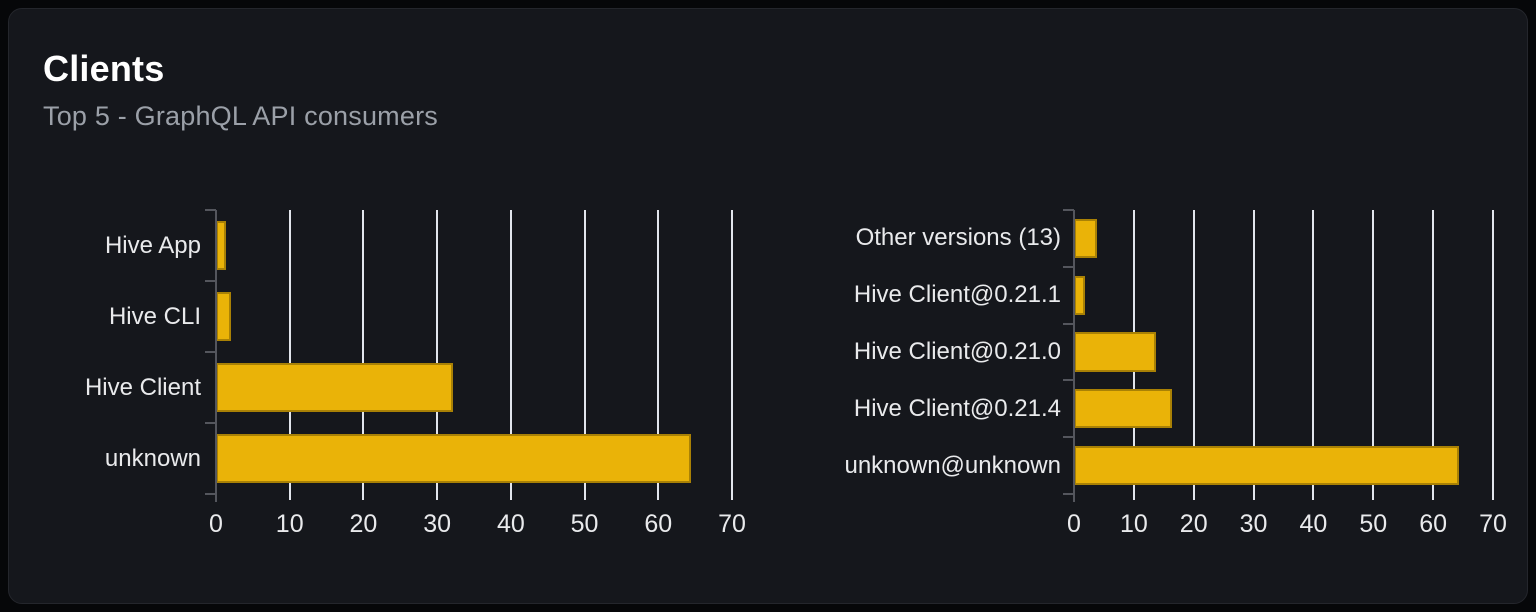  Describe the element at coordinates (334, 387) in the screenshot. I see `bar-hive-client` at that location.